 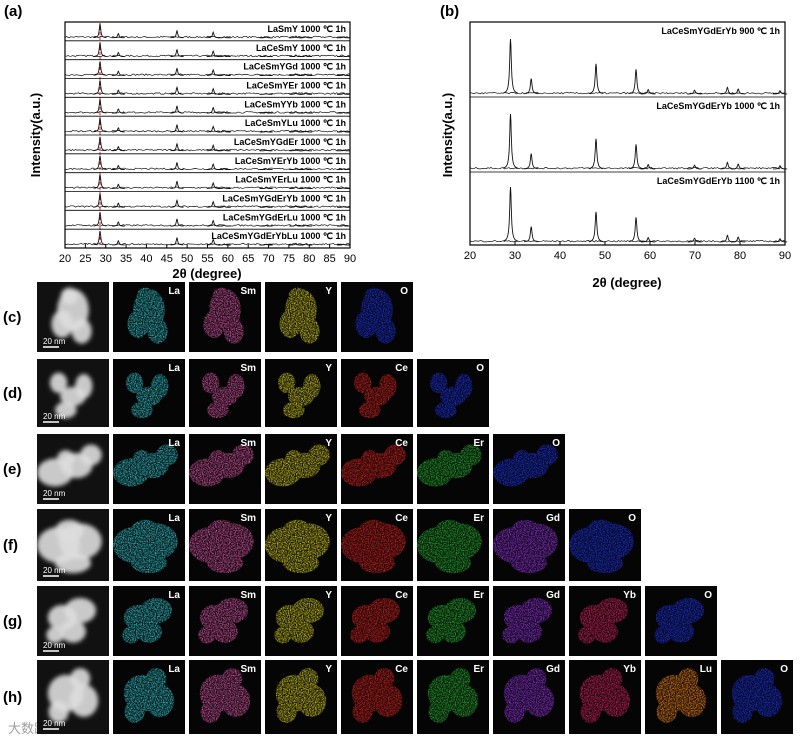 I want to click on x-tick-label: 80, so click(x=309, y=259).